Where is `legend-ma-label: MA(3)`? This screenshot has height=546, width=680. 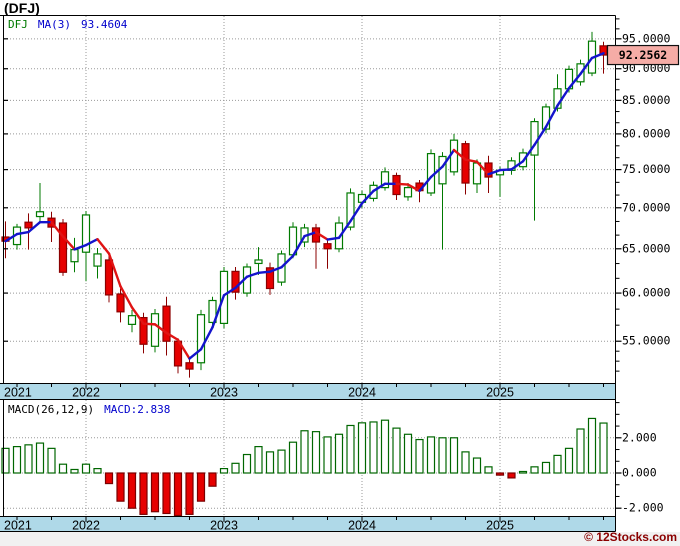 legend-ma-label: MA(3) is located at coordinates (54, 24).